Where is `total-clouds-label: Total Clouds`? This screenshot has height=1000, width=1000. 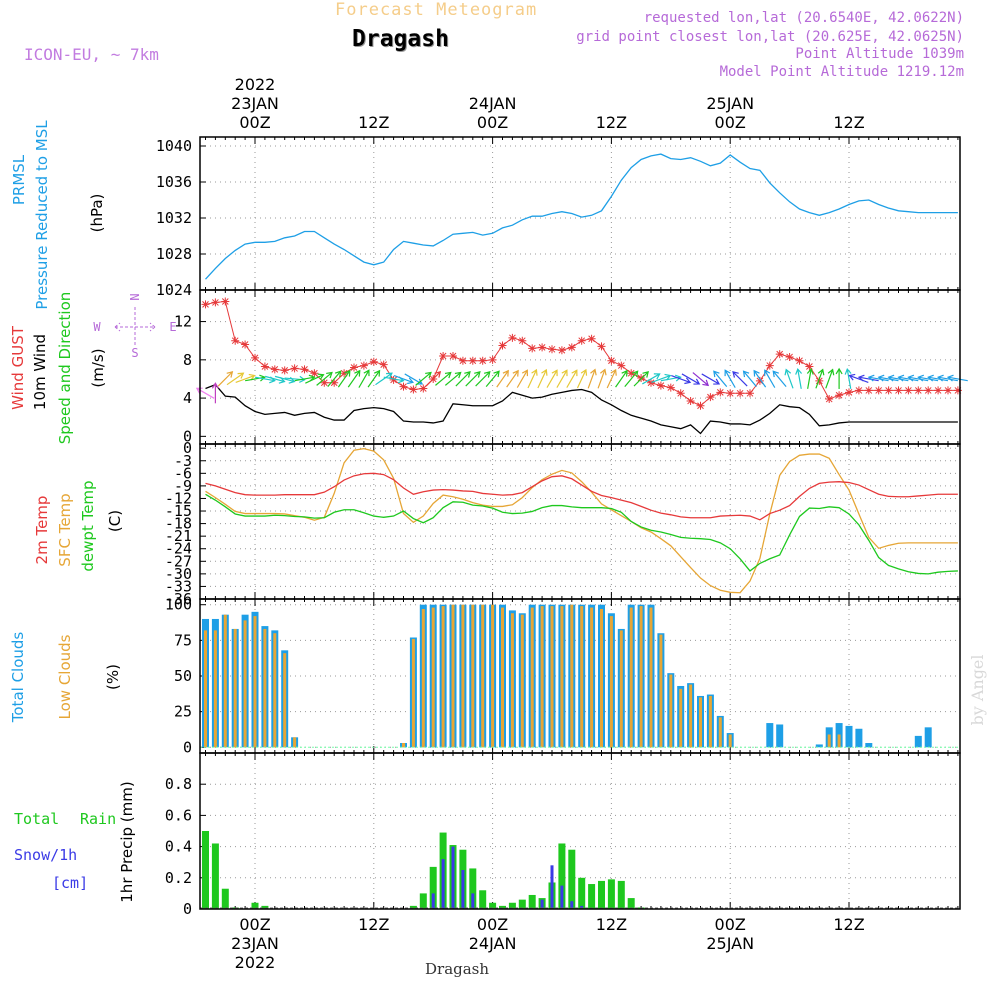 total-clouds-label: Total Clouds is located at coordinates (18, 678).